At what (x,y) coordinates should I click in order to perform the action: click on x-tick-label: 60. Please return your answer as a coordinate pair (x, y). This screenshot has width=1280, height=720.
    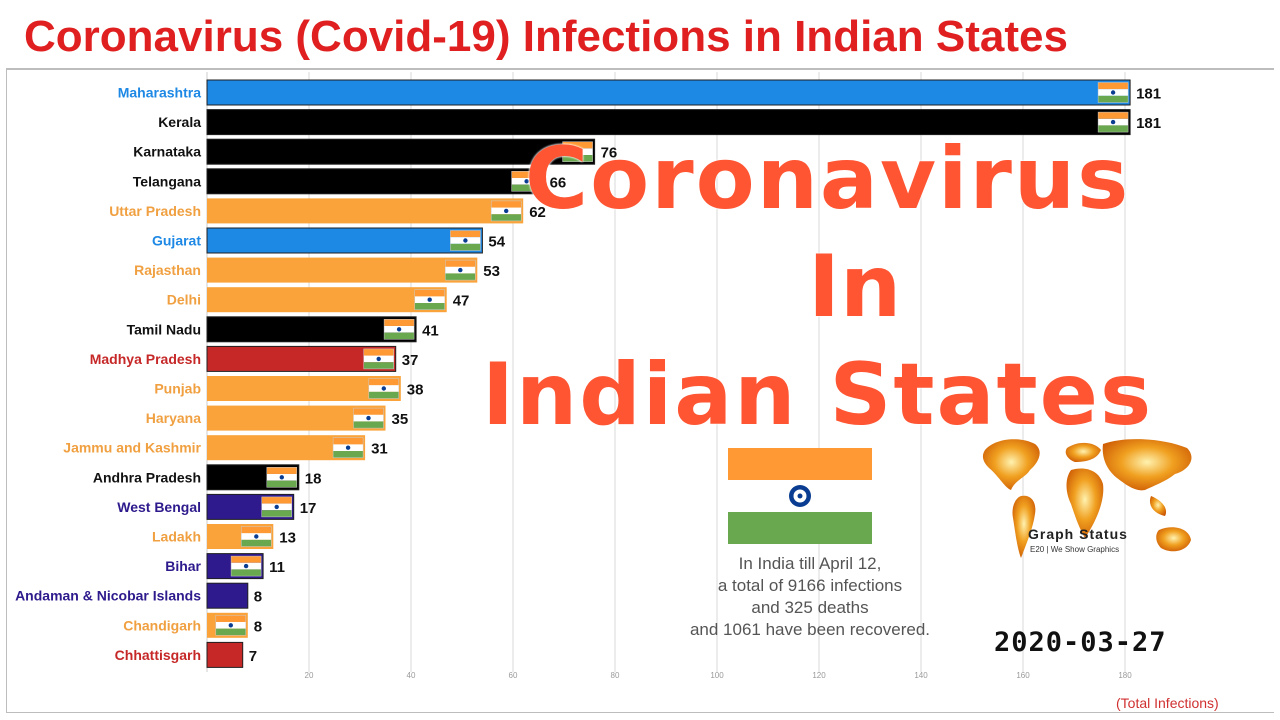
    Looking at the image, I should click on (513, 675).